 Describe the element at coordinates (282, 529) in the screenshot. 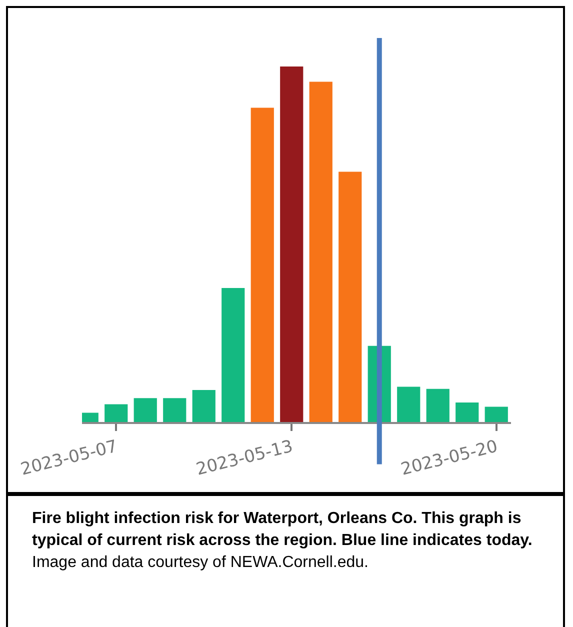

I see `text: Fire blight infection risk for Waterport, Orleans Co. This graph is typical of current risk across the region. Blue line indicates today.` at that location.